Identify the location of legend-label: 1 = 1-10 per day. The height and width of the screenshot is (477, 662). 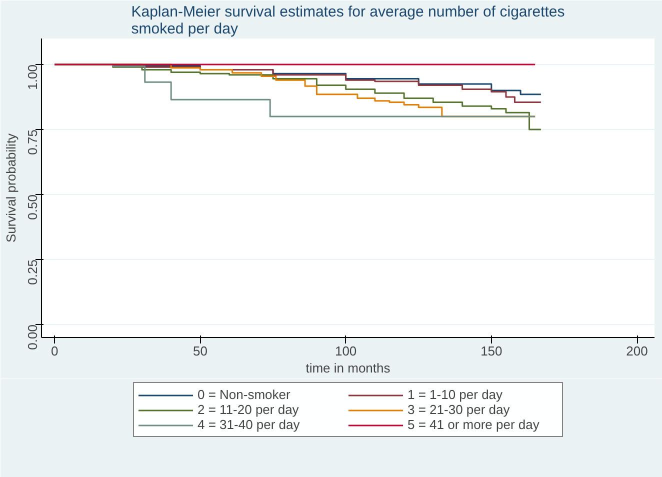
(456, 394).